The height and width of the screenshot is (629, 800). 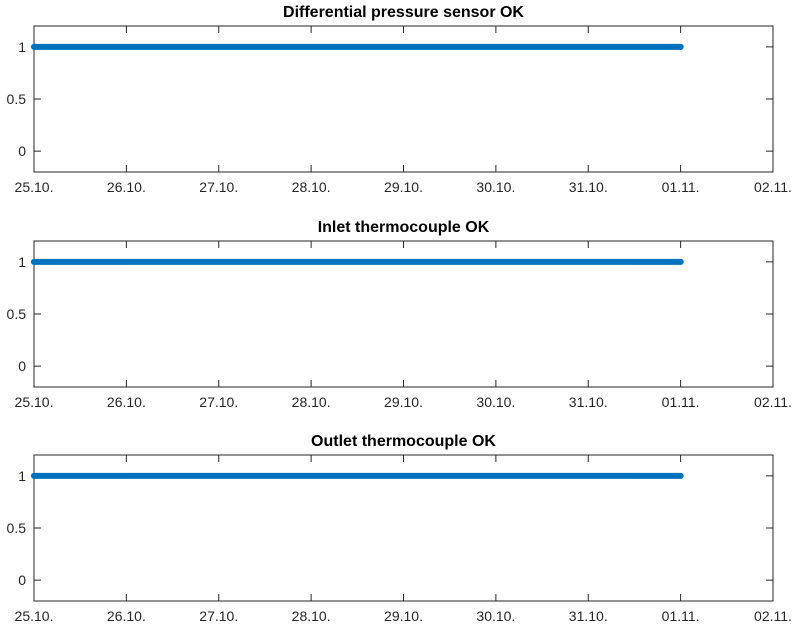 I want to click on chart-title: Outlet thermocouple OK, so click(x=403, y=441).